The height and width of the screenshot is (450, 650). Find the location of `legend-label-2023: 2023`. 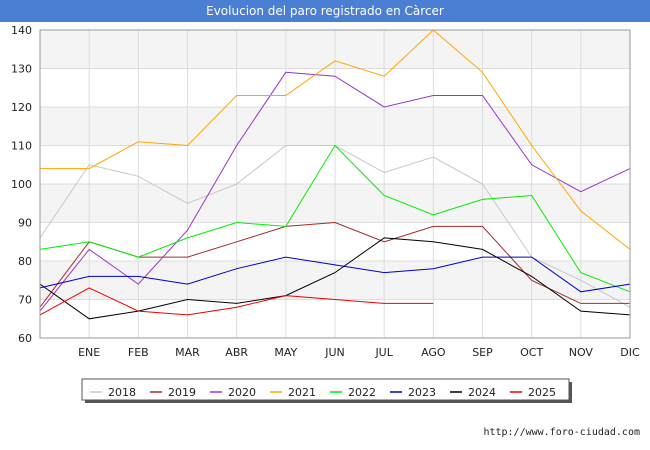

legend-label-2023: 2023 is located at coordinates (422, 392).